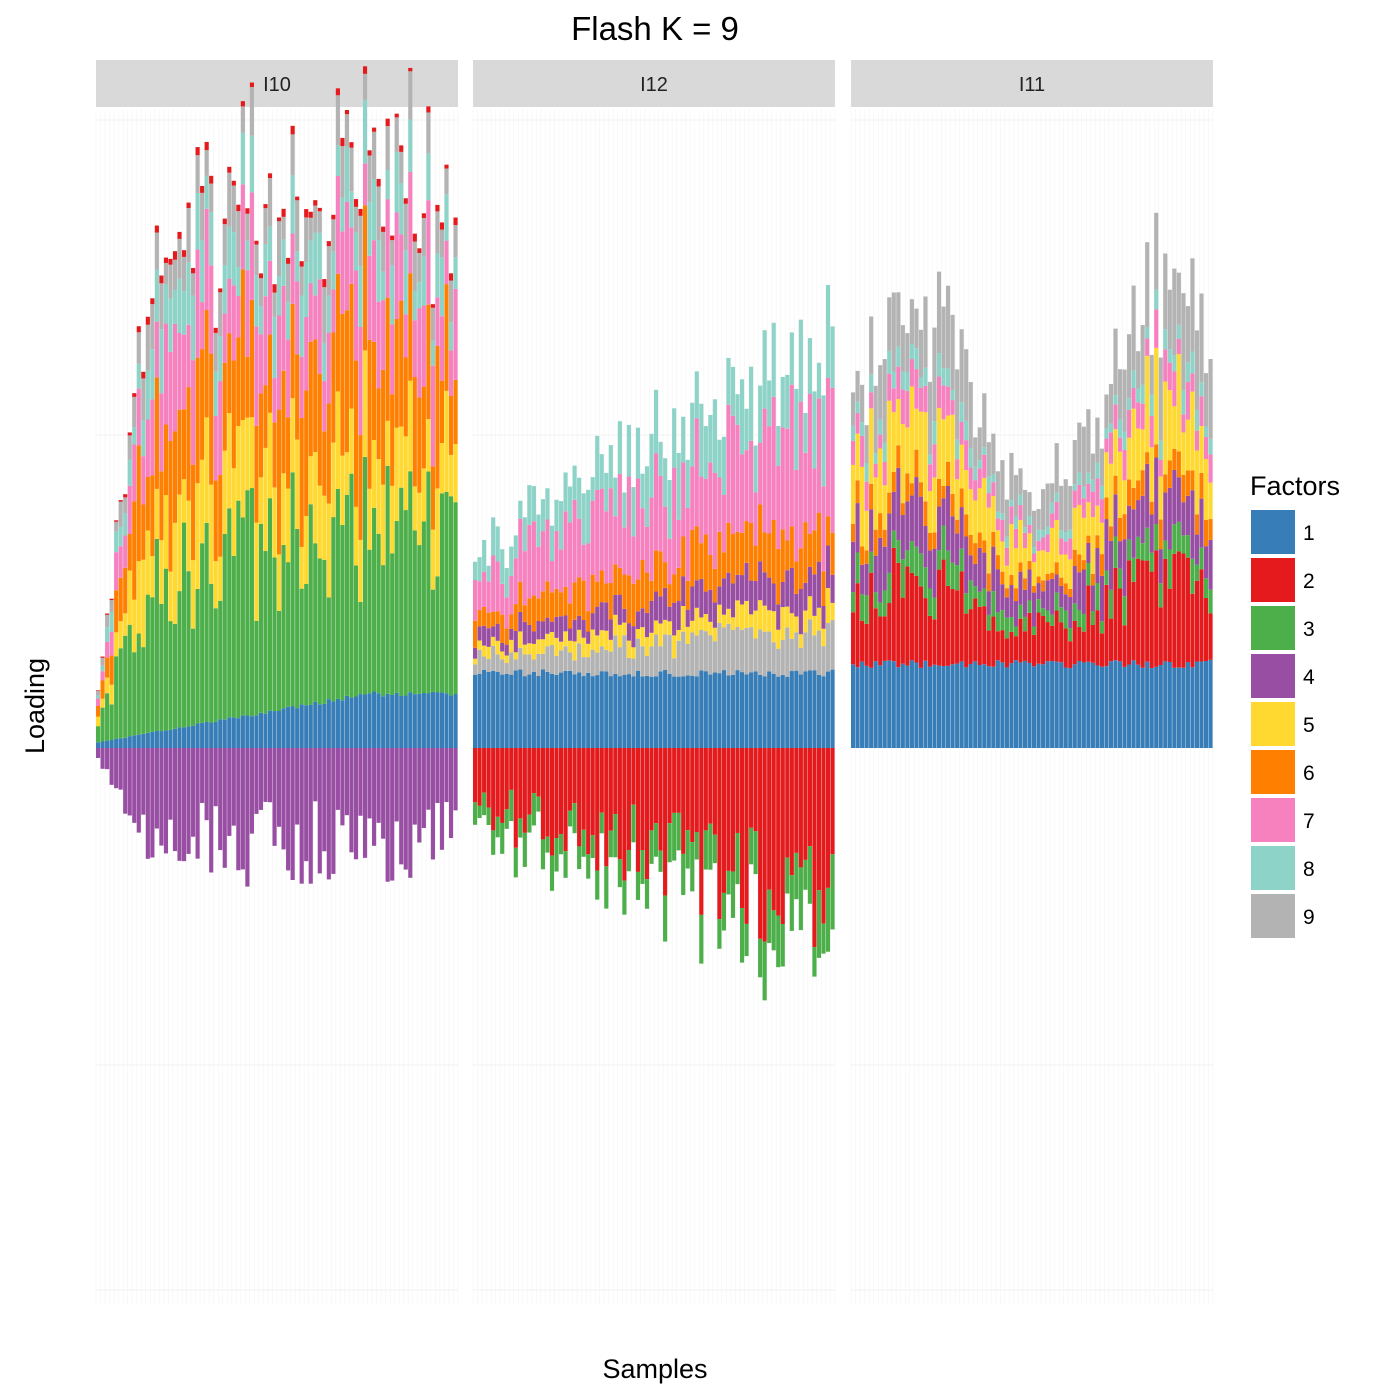 This screenshot has width=1400, height=1400. Describe the element at coordinates (1032, 85) in the screenshot. I see `facet-strip-label: I11` at that location.